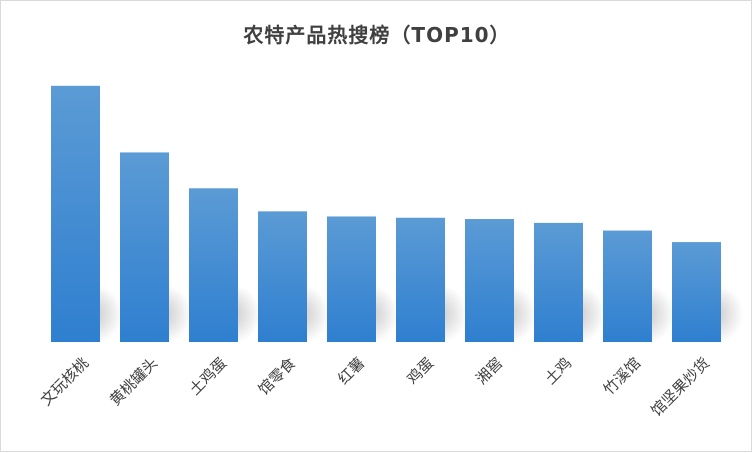  I want to click on x-tick-label: 湘窖, so click(489, 371).